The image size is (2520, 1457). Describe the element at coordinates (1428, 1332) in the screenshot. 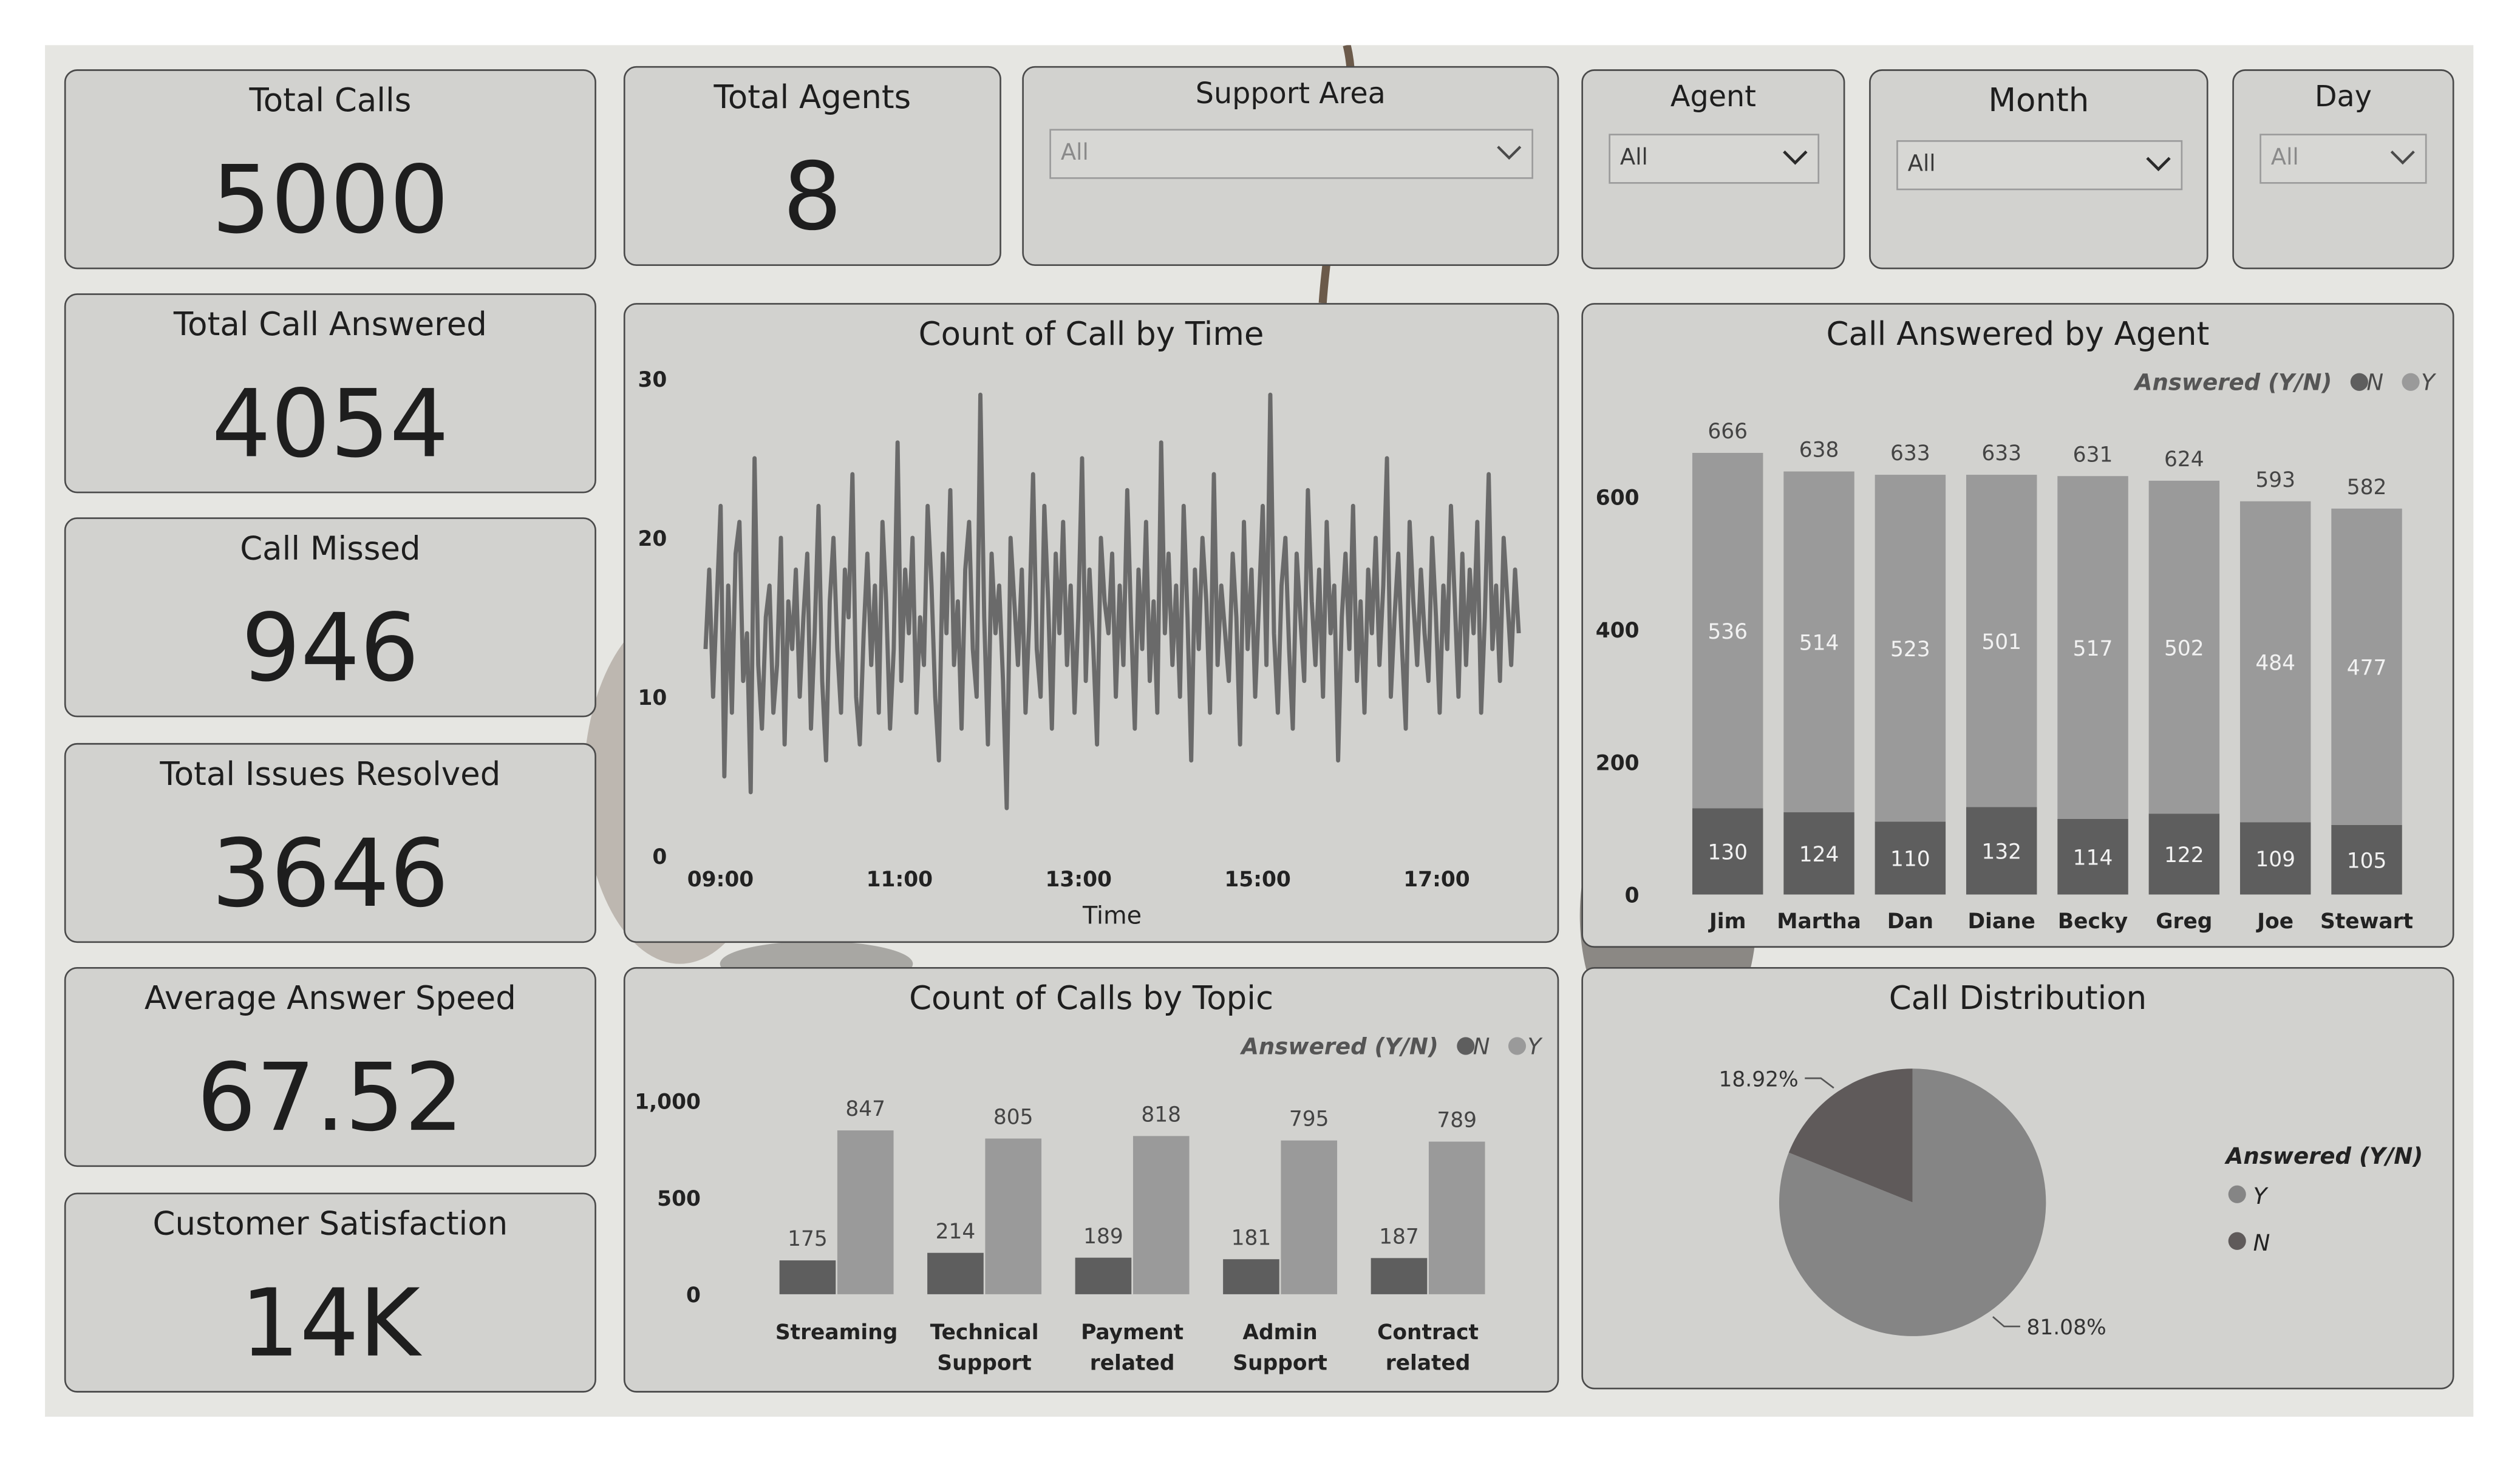

I see `topic-category-label: Contract` at that location.